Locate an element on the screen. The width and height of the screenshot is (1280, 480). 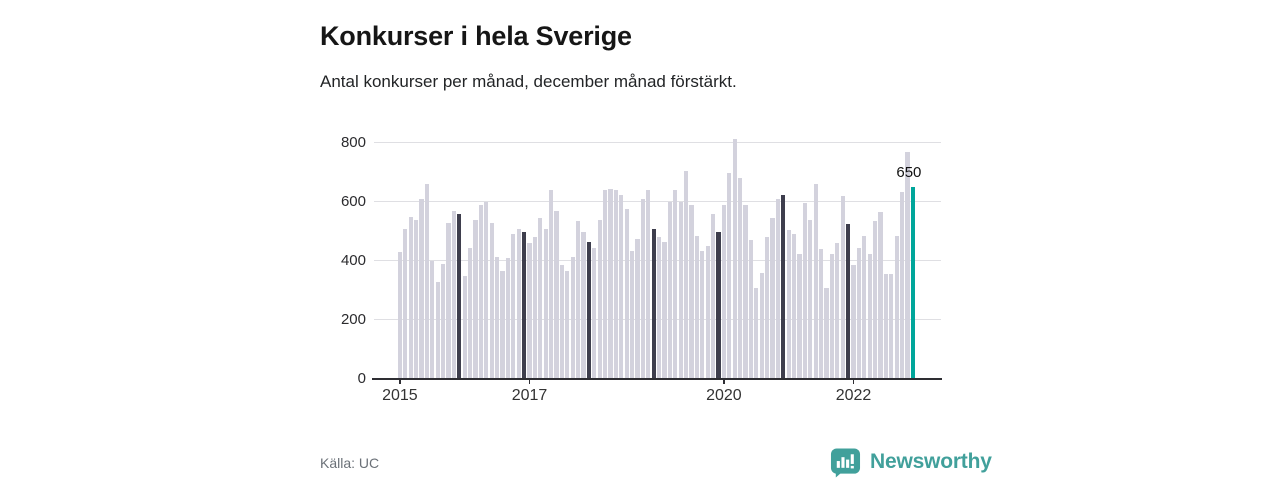
x-axis-line is located at coordinates (657, 379).